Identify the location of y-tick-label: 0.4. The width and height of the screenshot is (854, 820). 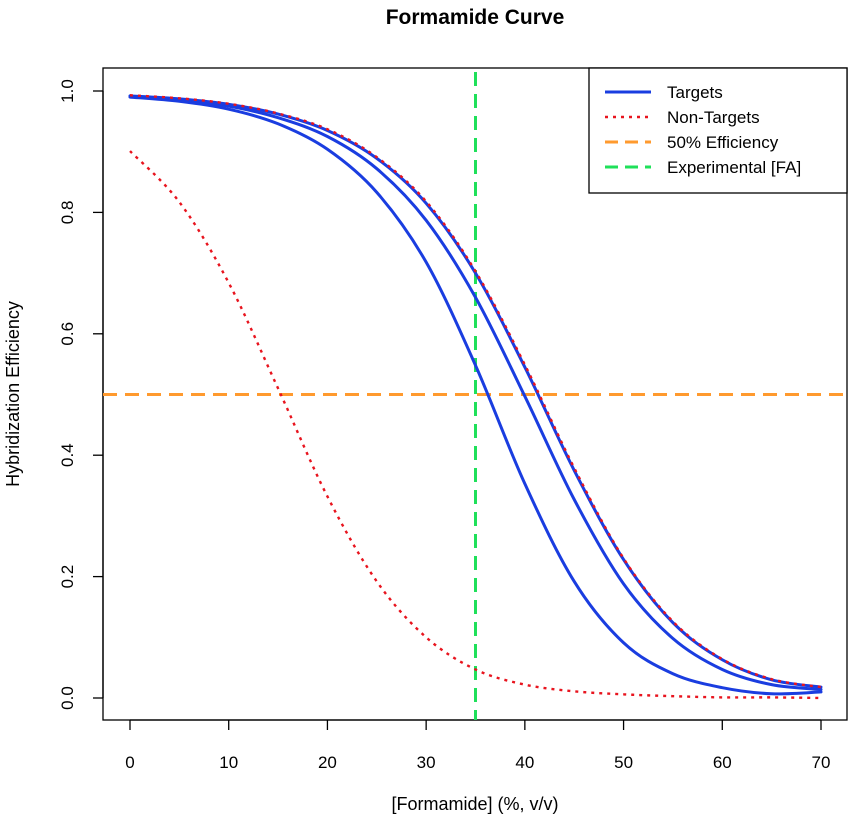
(67, 455).